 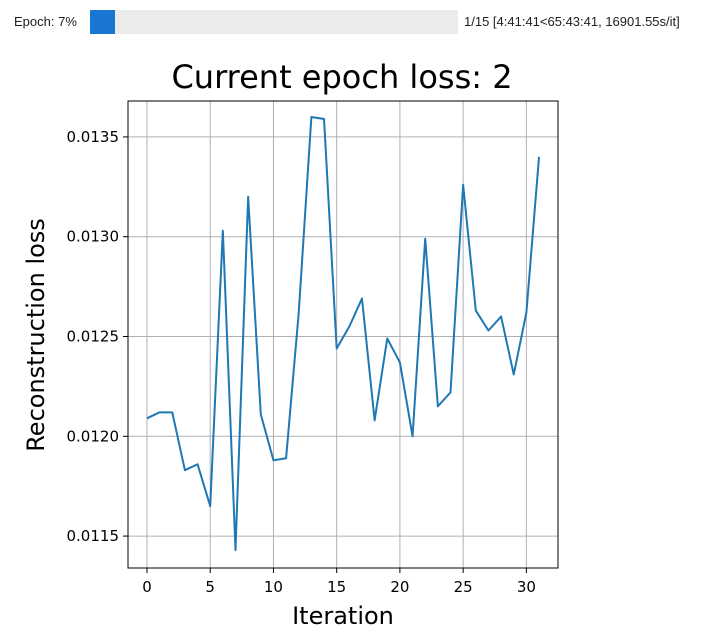 What do you see at coordinates (572, 21) in the screenshot?
I see `progress-status: 1/15 [4:41:41<65:43:41, 16901.55s/it]` at bounding box center [572, 21].